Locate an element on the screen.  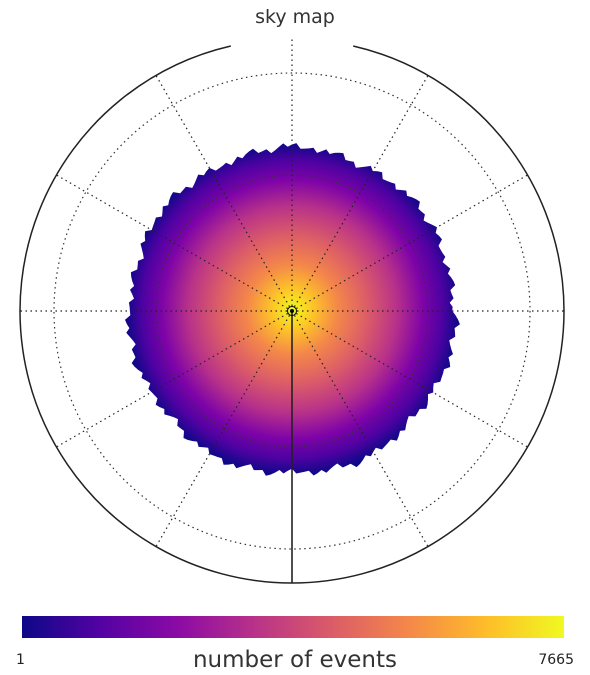
colorbar is located at coordinates (293, 627).